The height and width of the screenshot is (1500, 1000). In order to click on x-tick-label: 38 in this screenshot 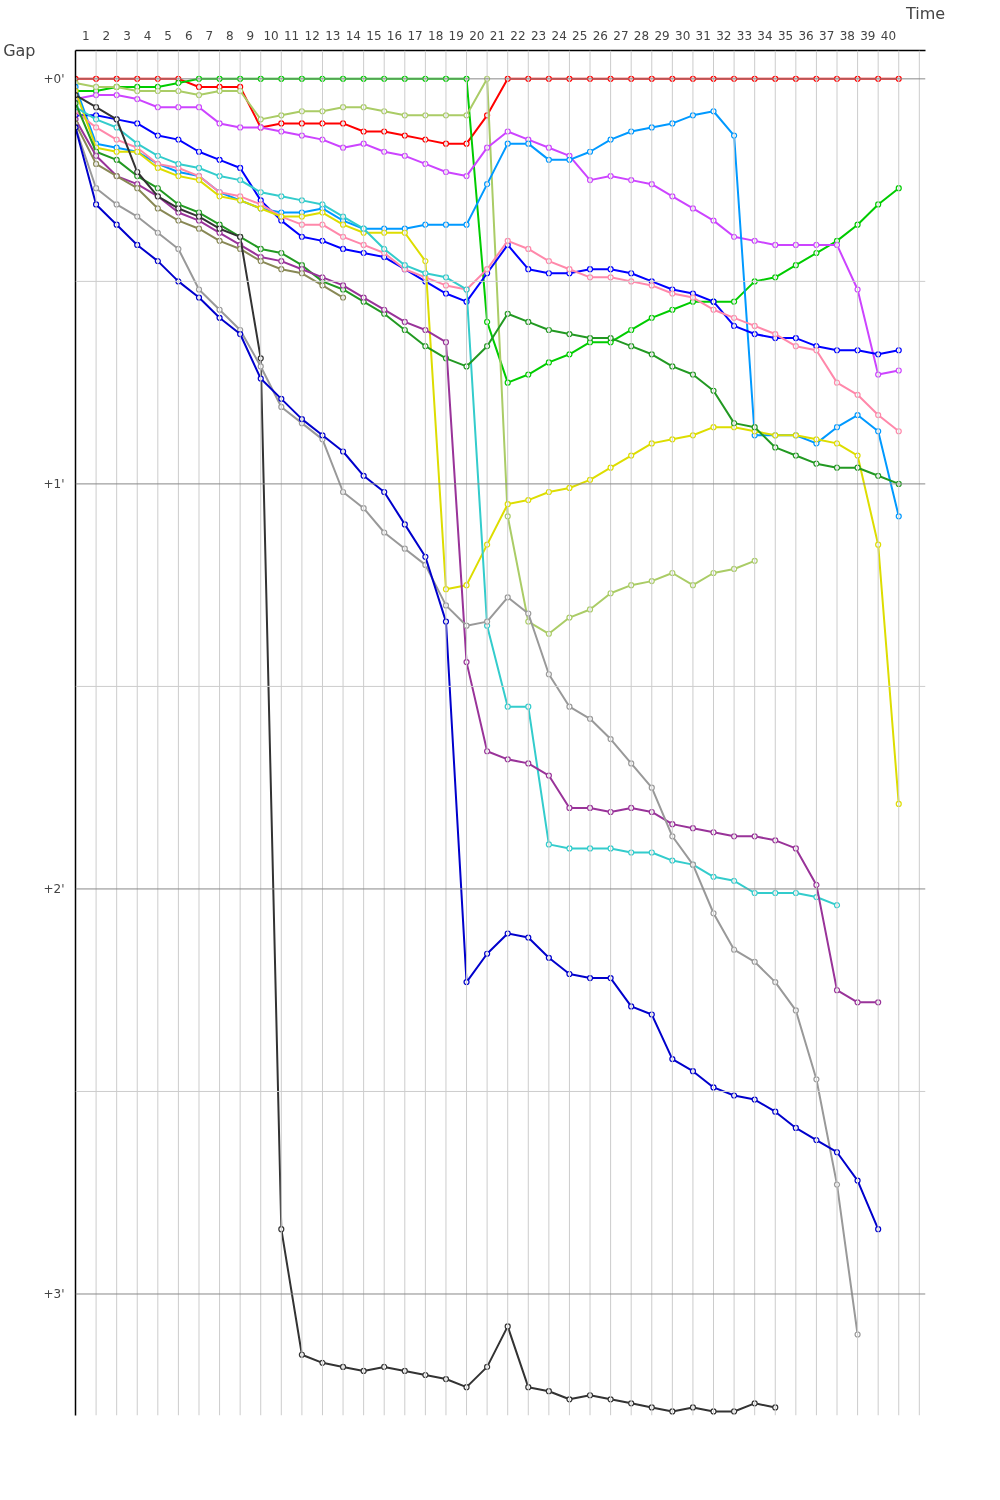, I will do `click(847, 35)`.